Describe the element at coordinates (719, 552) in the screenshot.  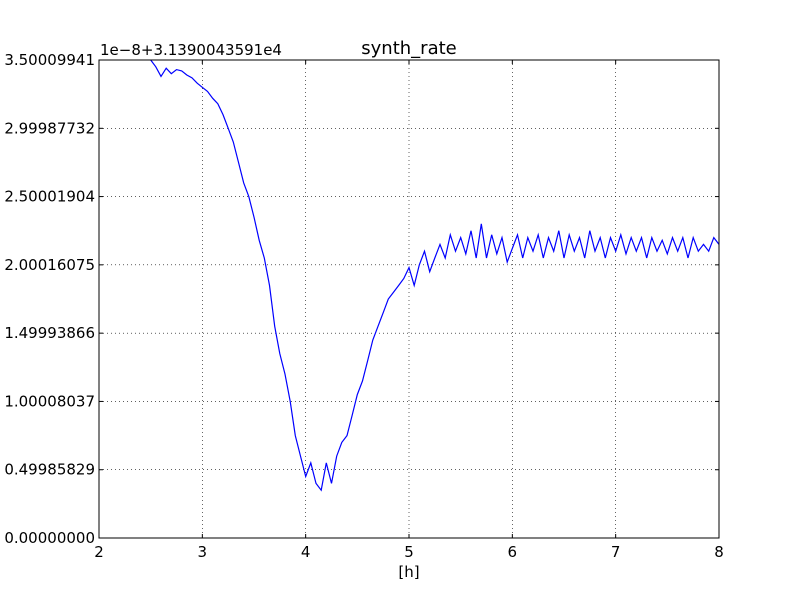
I see `x-tick-label: 8` at that location.